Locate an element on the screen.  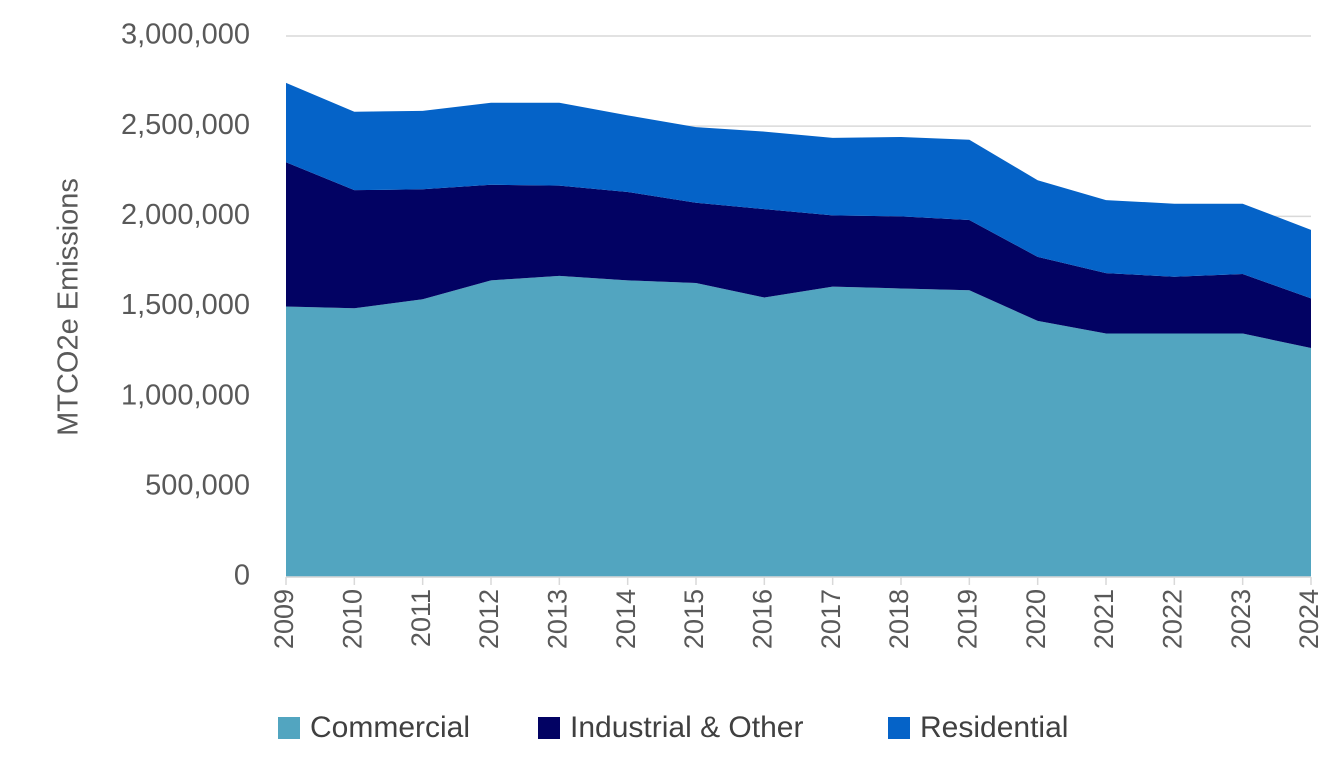
y-tick-label: 3,000,000 is located at coordinates (185, 35).